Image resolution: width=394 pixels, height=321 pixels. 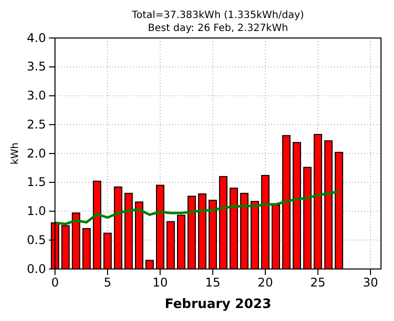 What do you see at coordinates (318, 283) in the screenshot?
I see `x-tick-label: 25` at bounding box center [318, 283].